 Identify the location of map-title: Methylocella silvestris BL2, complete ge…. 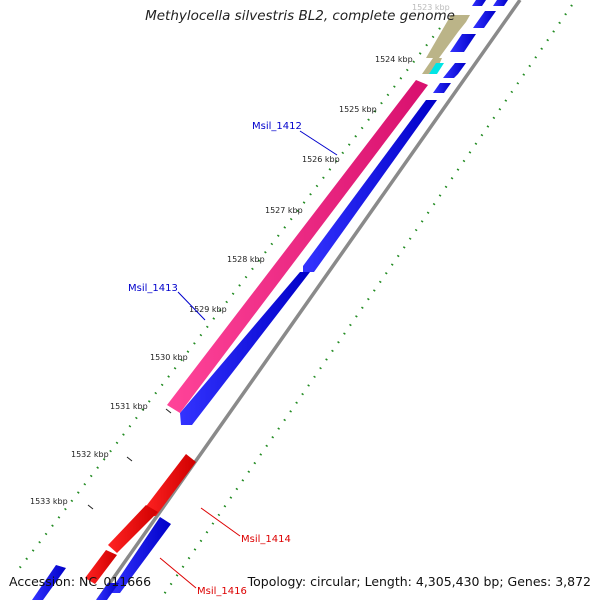
(300, 16).